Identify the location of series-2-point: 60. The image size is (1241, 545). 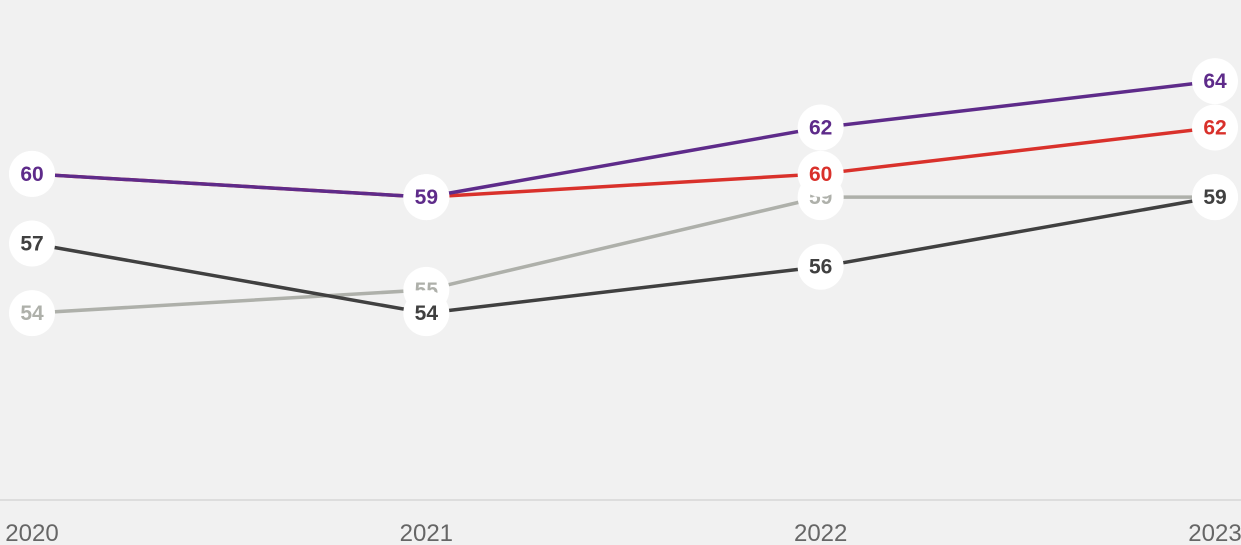
(820, 173).